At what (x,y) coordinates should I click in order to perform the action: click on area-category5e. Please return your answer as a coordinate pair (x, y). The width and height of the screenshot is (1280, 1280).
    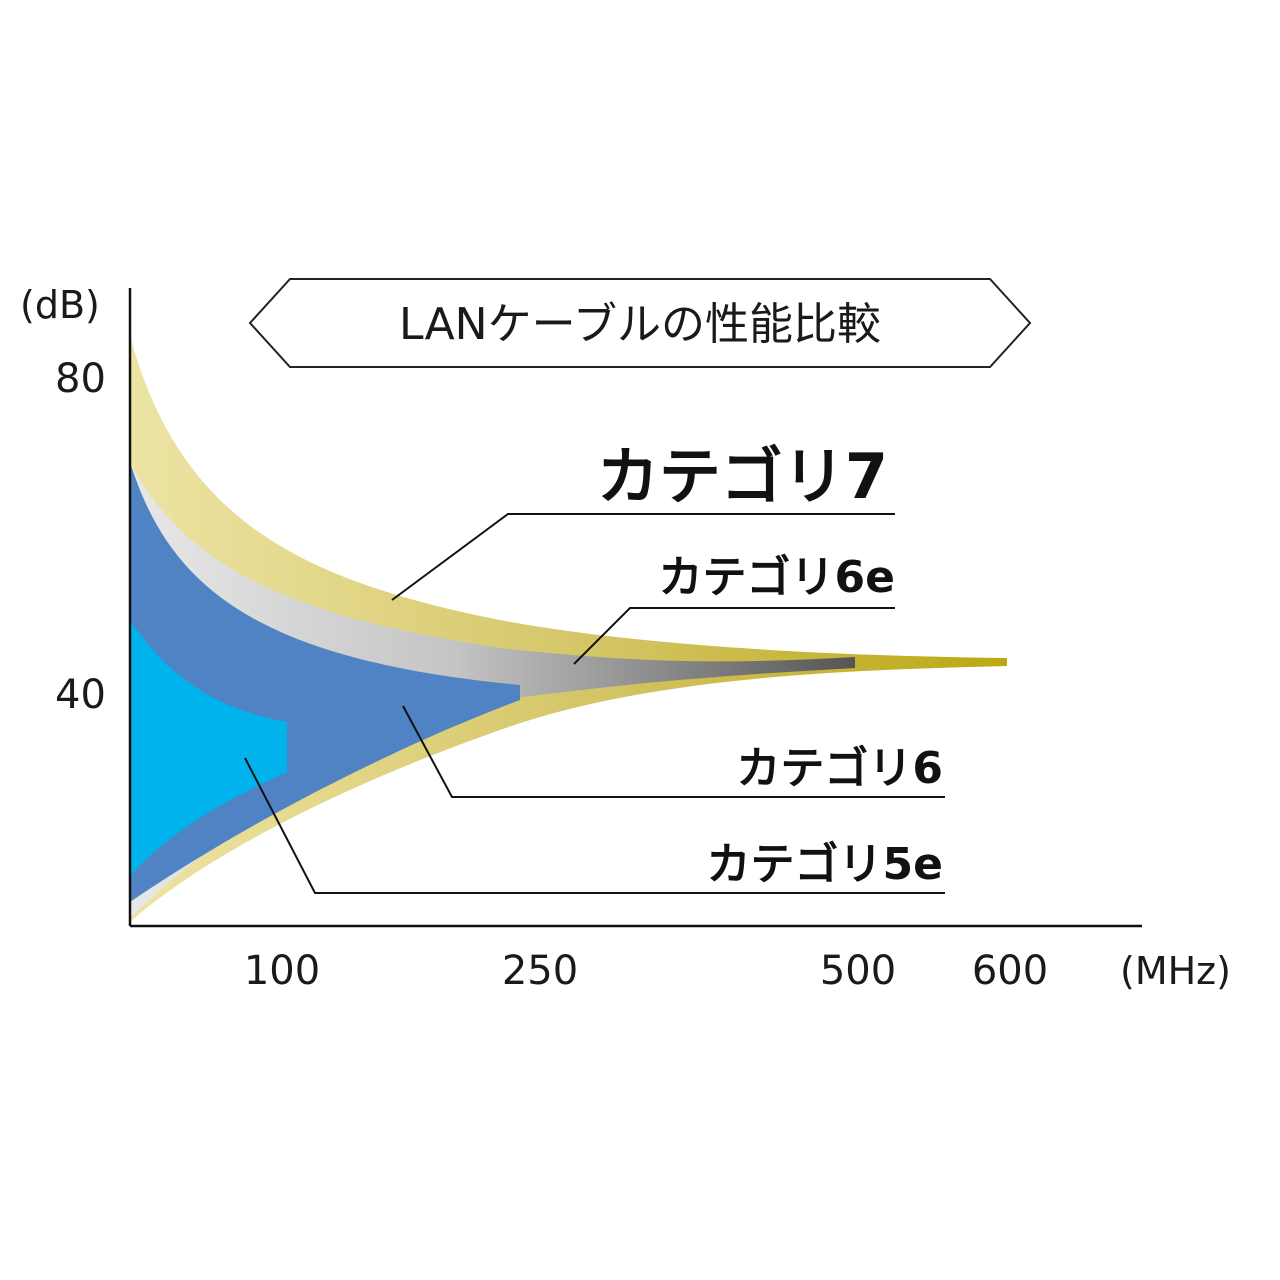
    Looking at the image, I should click on (208, 748).